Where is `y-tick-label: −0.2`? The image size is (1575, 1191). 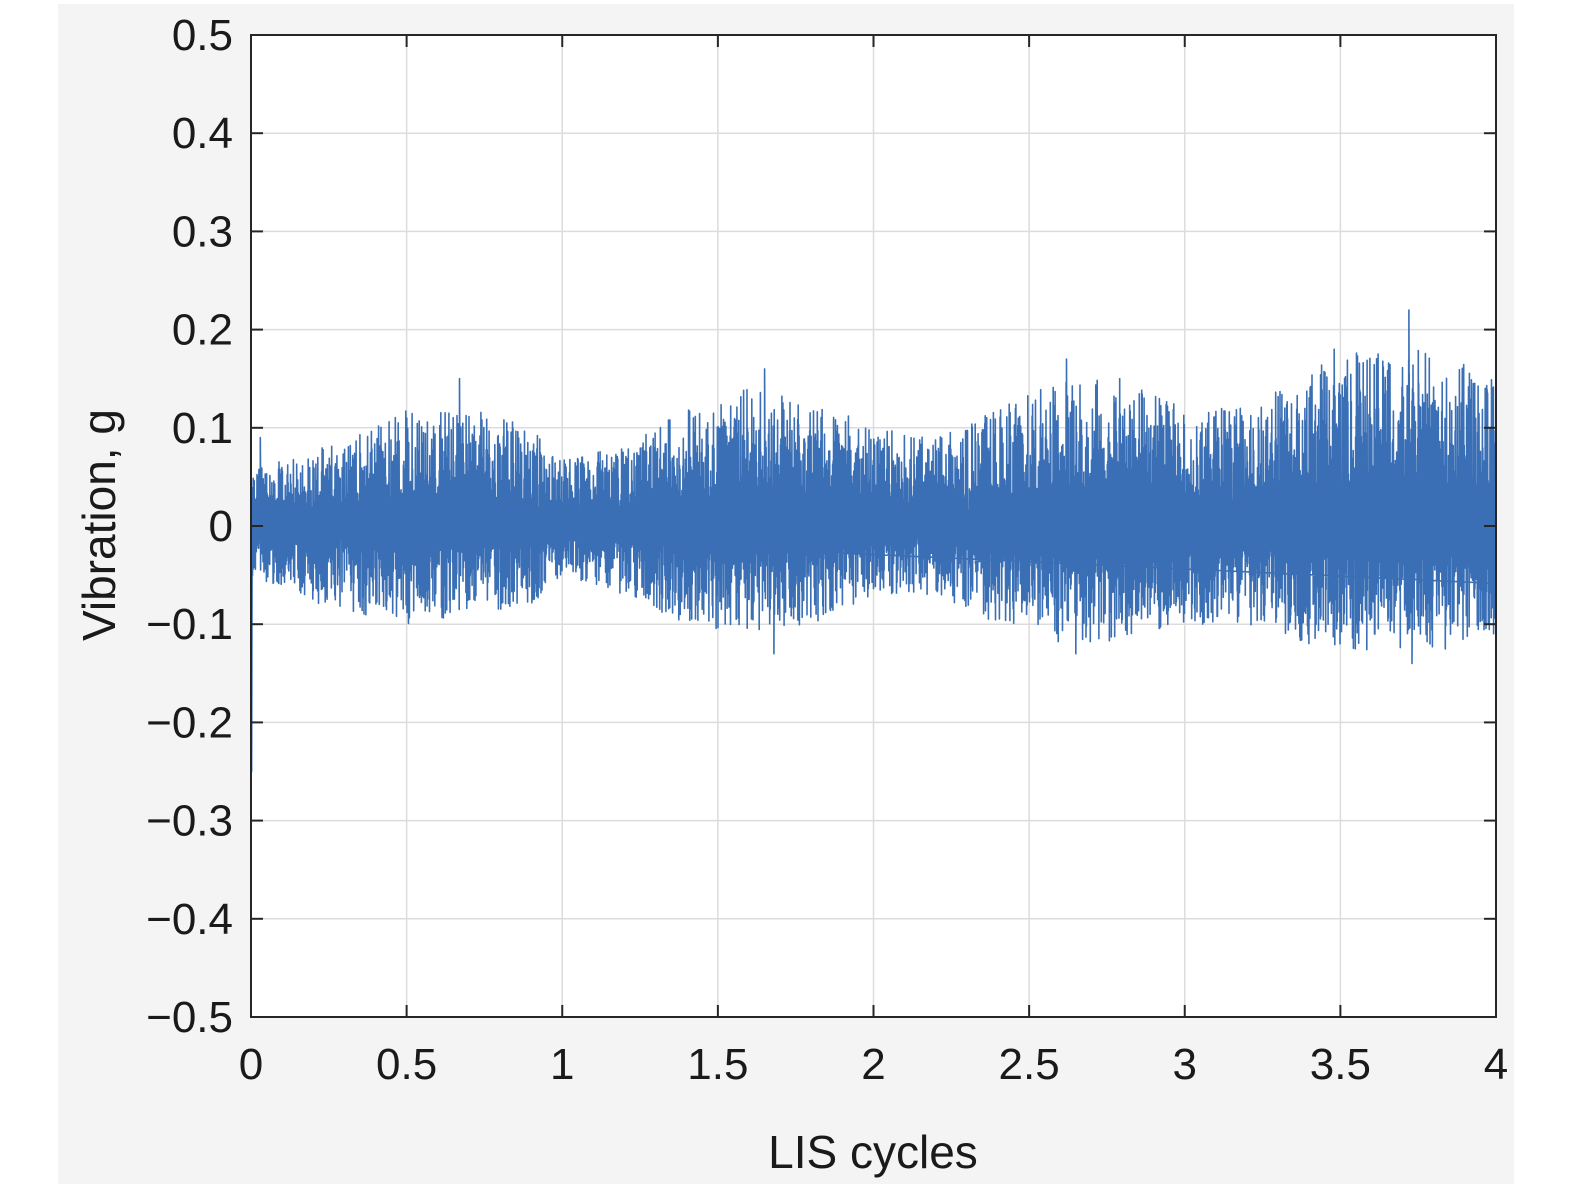 y-tick-label: −0.2 is located at coordinates (189, 722).